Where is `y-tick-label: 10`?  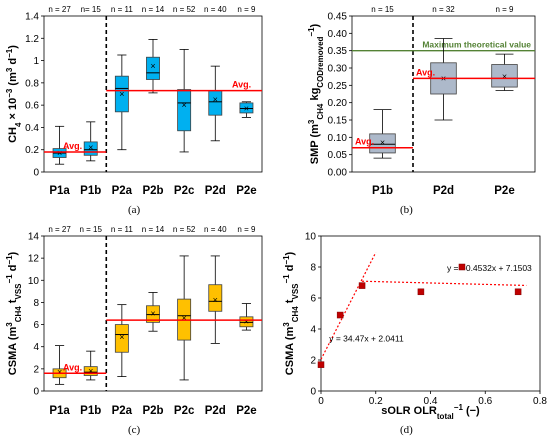 y-tick-label: 10 is located at coordinates (34, 281).